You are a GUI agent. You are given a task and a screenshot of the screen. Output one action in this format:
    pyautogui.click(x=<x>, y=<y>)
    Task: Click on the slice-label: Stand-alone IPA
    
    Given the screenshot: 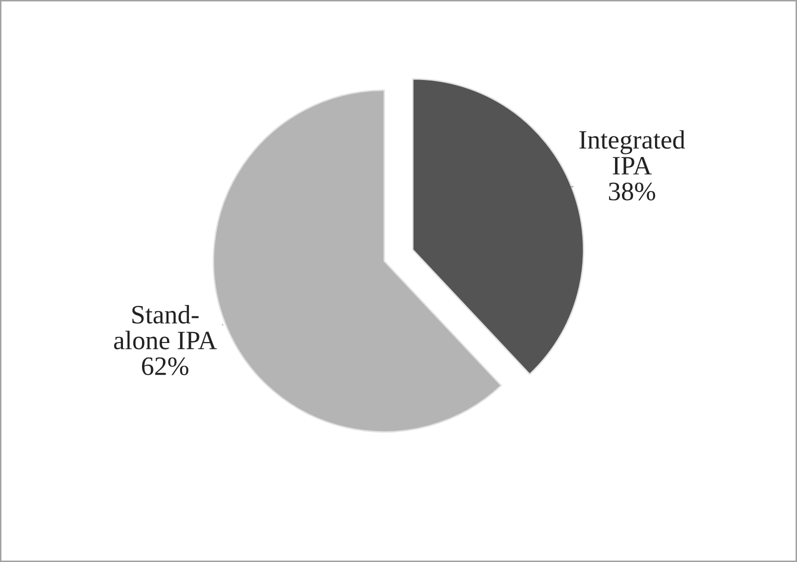 What is the action you would take?
    pyautogui.click(x=165, y=327)
    